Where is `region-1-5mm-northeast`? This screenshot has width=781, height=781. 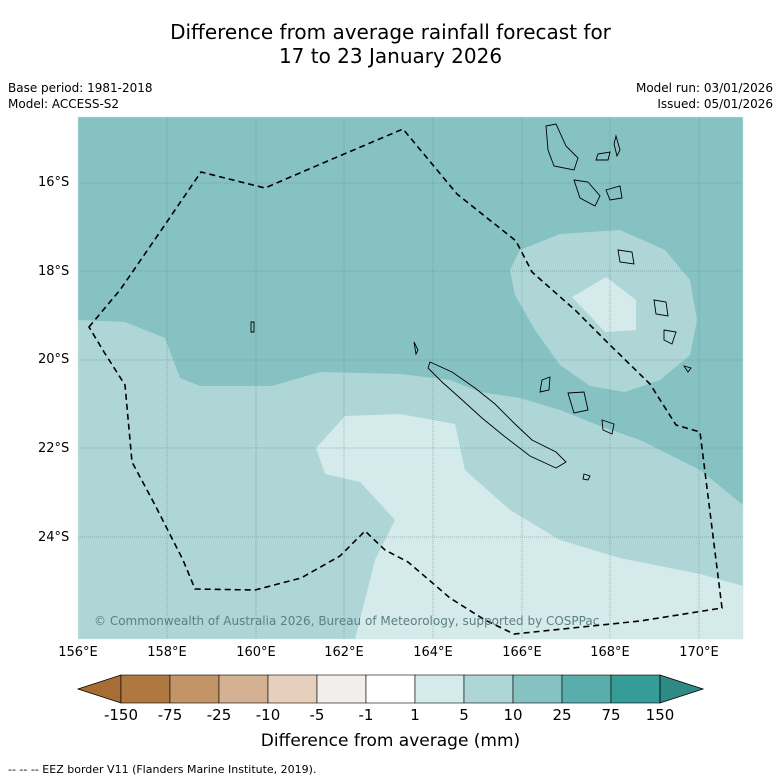
region-1-5mm-northeast is located at coordinates (604, 304).